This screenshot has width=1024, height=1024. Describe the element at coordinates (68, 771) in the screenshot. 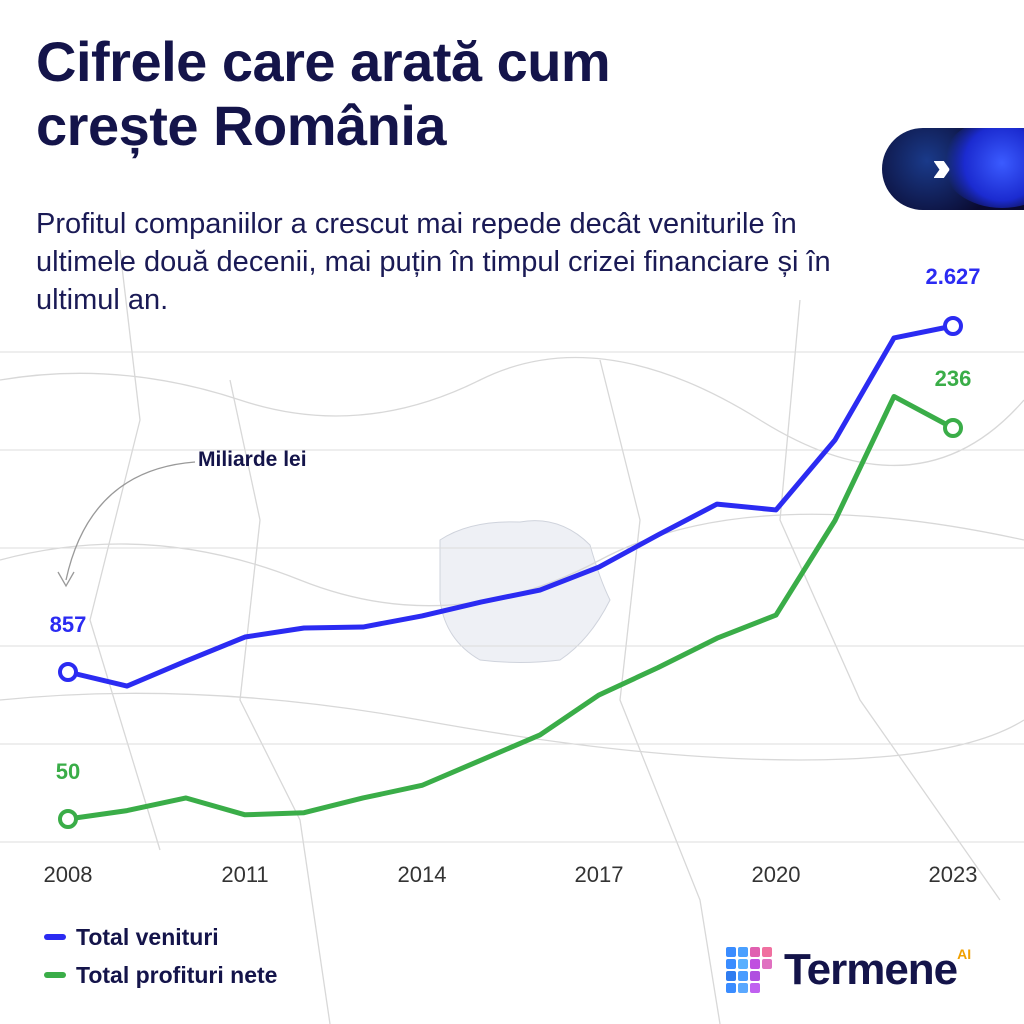

I see `data-label: 50` at that location.